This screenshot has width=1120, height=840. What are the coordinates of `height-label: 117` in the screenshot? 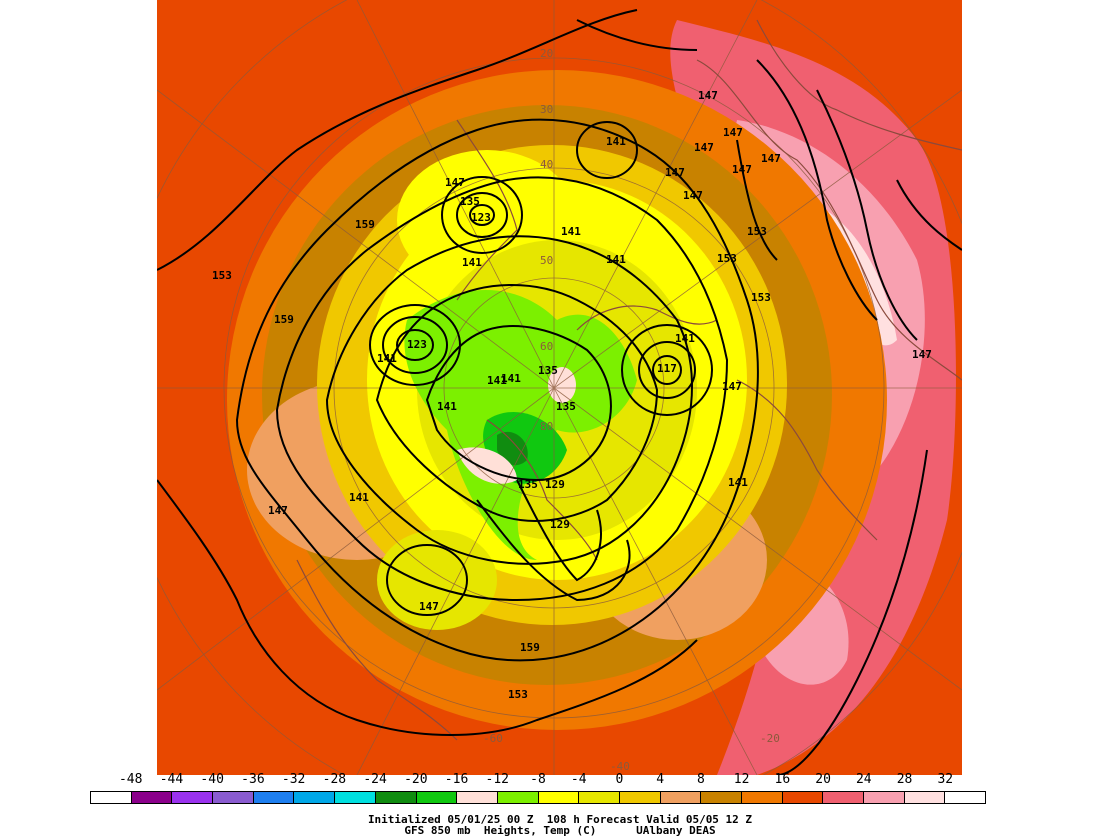 It's located at (667, 368).